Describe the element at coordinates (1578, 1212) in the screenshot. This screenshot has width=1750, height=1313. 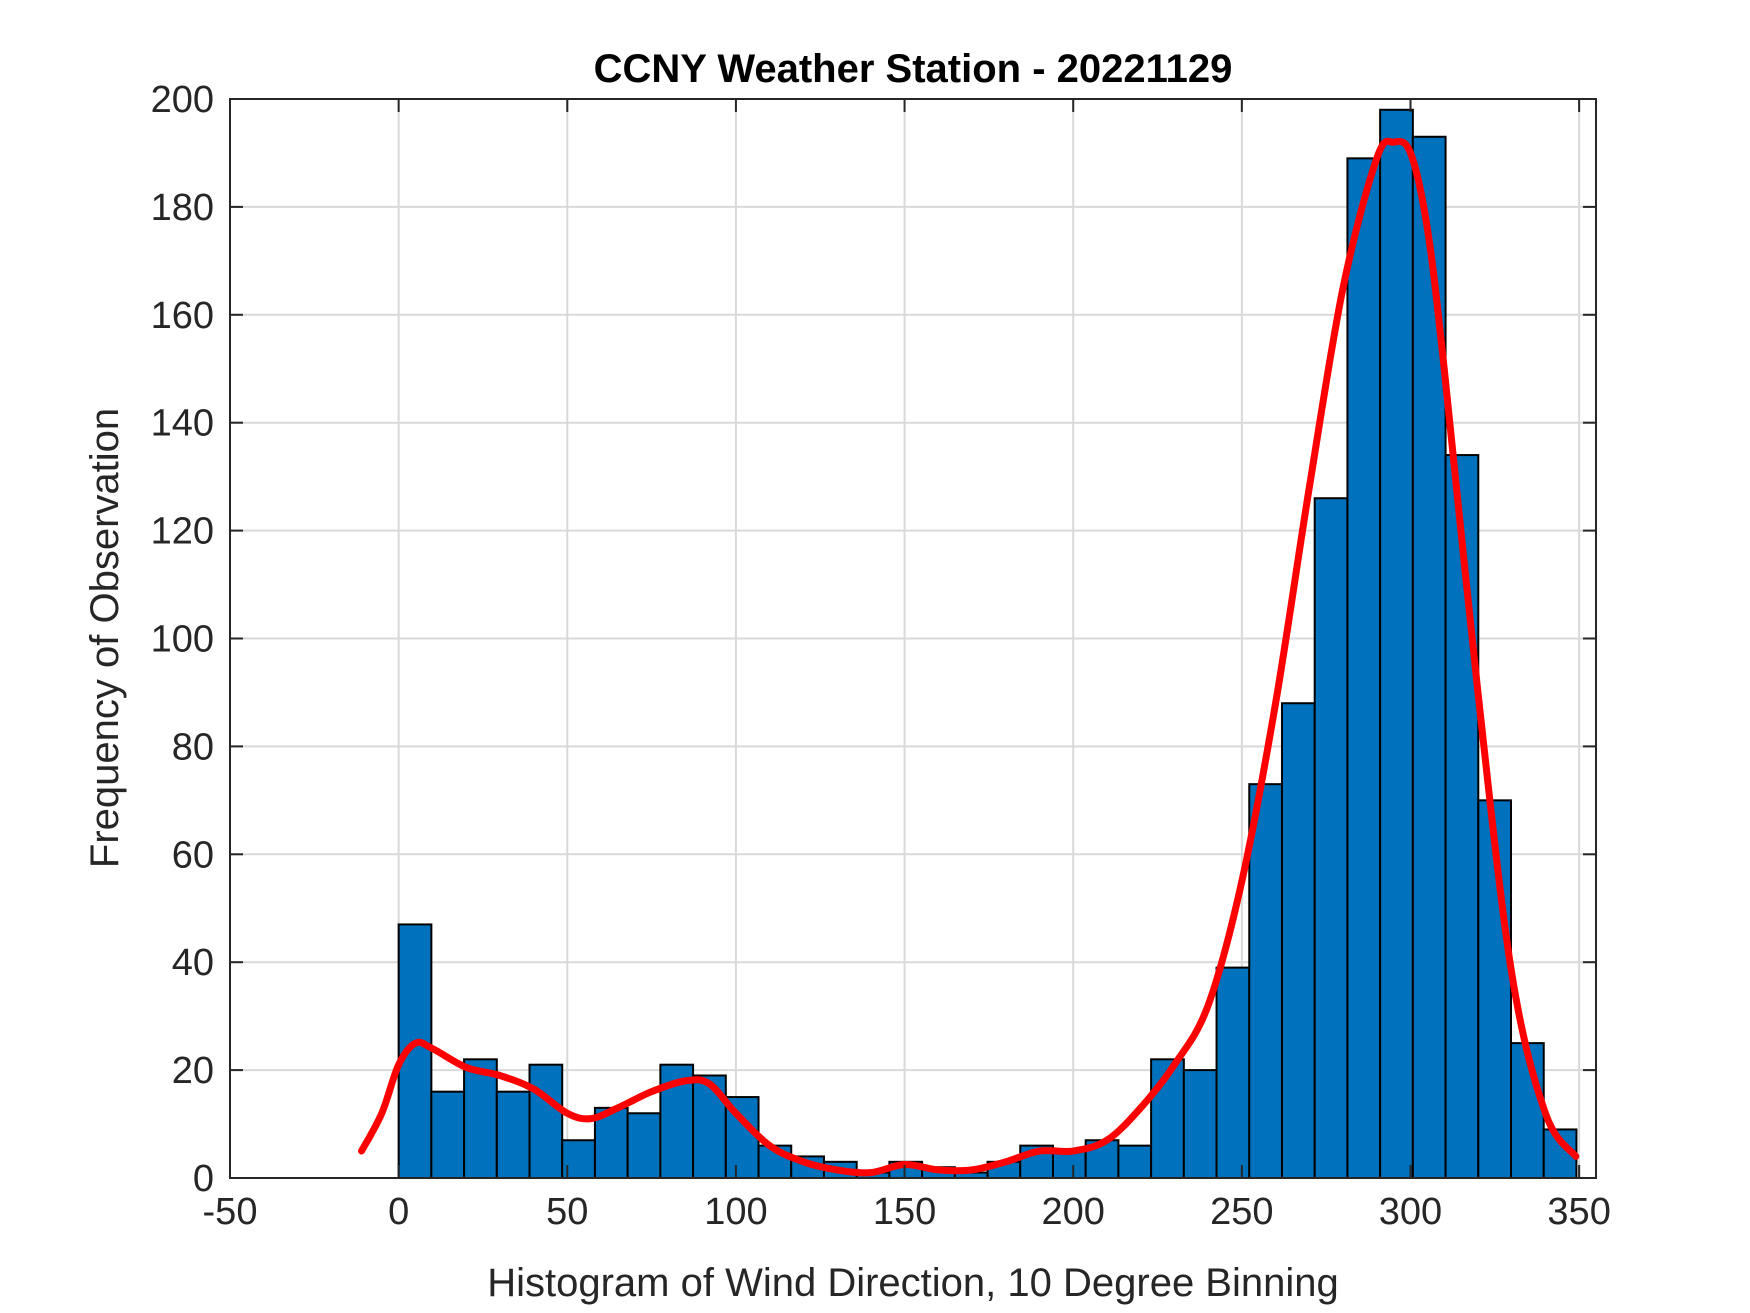
I see `x-tick-label: 350` at that location.